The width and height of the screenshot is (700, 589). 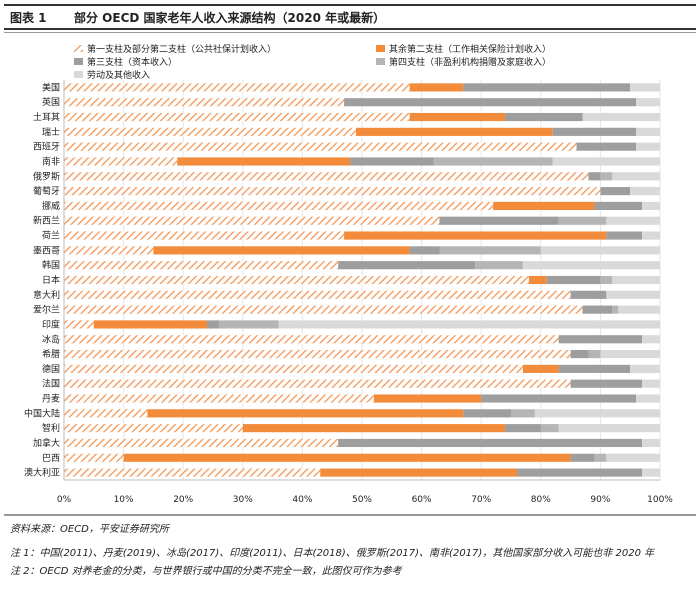 I want to click on legend-label: 其余第二支柱（工作相关保险计划收入）, so click(x=470, y=49).